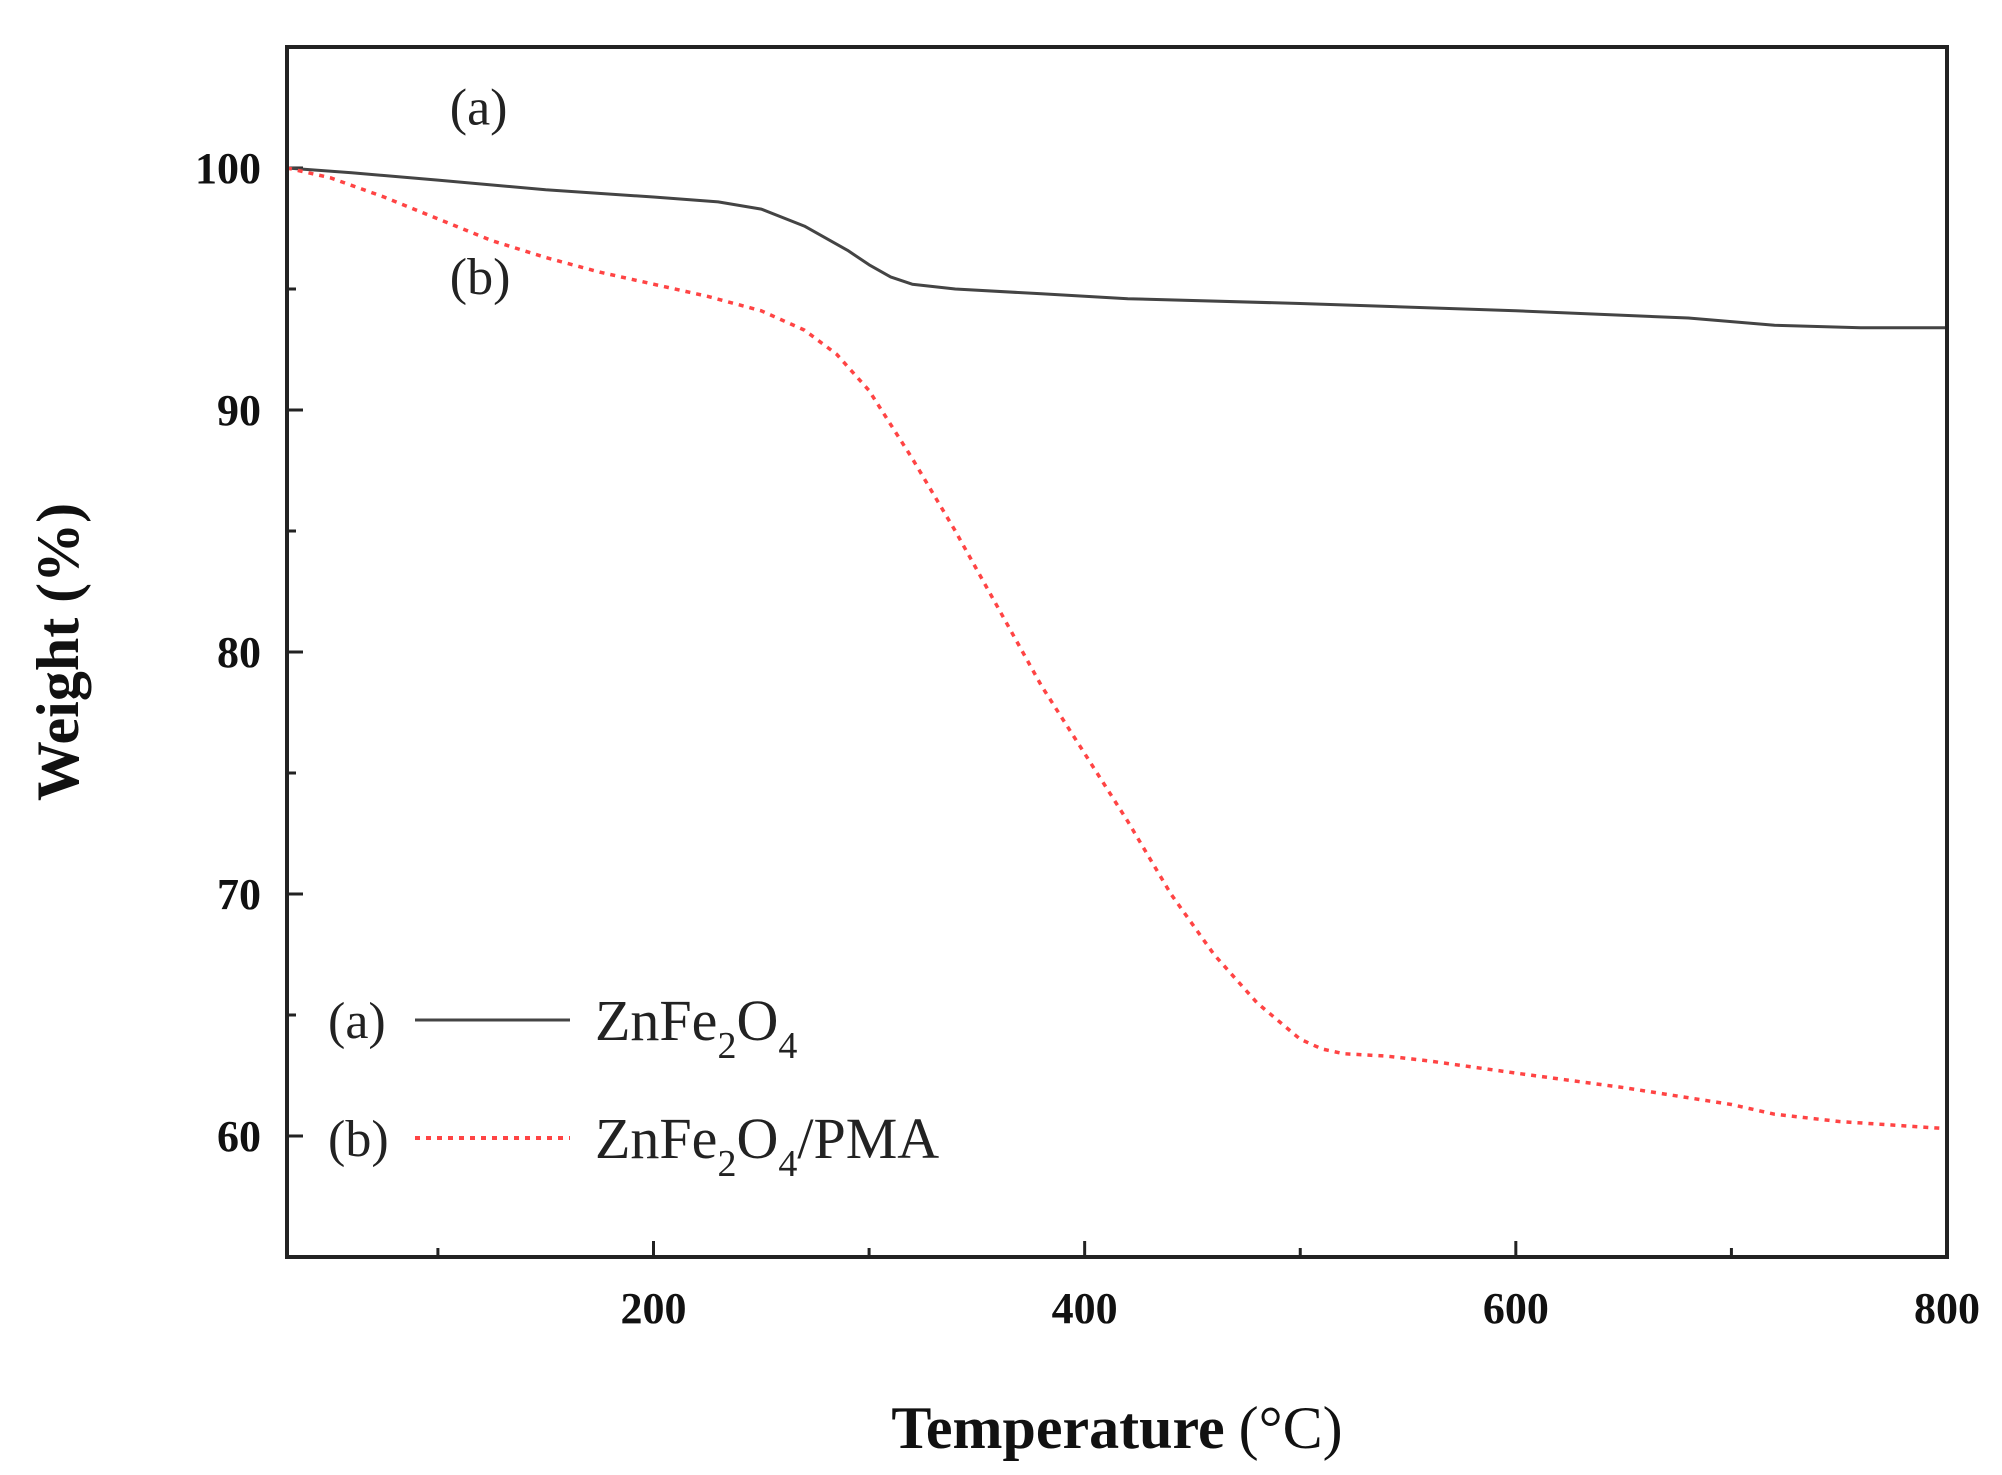 The width and height of the screenshot is (2002, 1475). I want to click on y-tick-label: 80, so click(239, 652).